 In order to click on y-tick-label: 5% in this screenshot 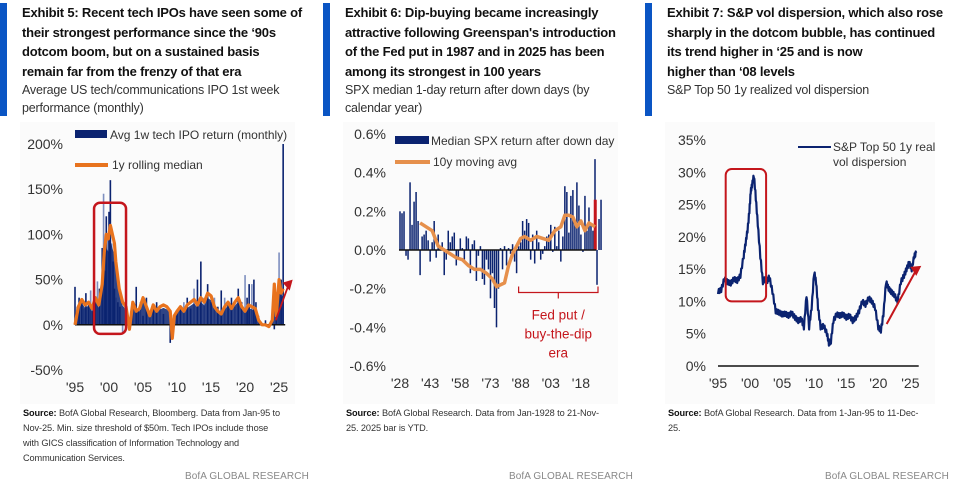, I will do `click(696, 334)`.